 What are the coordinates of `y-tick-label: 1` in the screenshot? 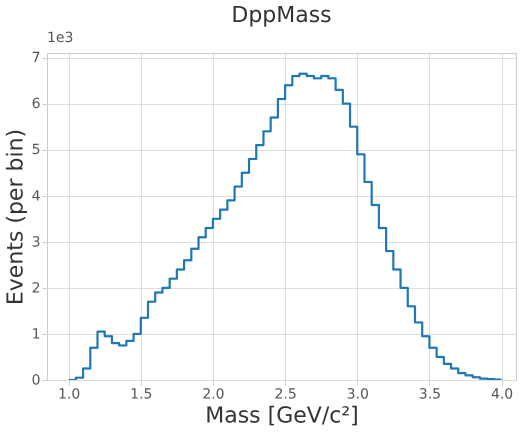 It's located at (36, 334).